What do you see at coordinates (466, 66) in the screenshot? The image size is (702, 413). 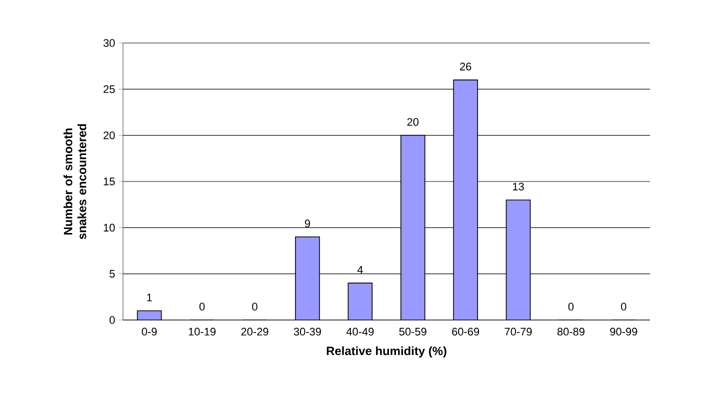 I see `data-label: 26` at bounding box center [466, 66].